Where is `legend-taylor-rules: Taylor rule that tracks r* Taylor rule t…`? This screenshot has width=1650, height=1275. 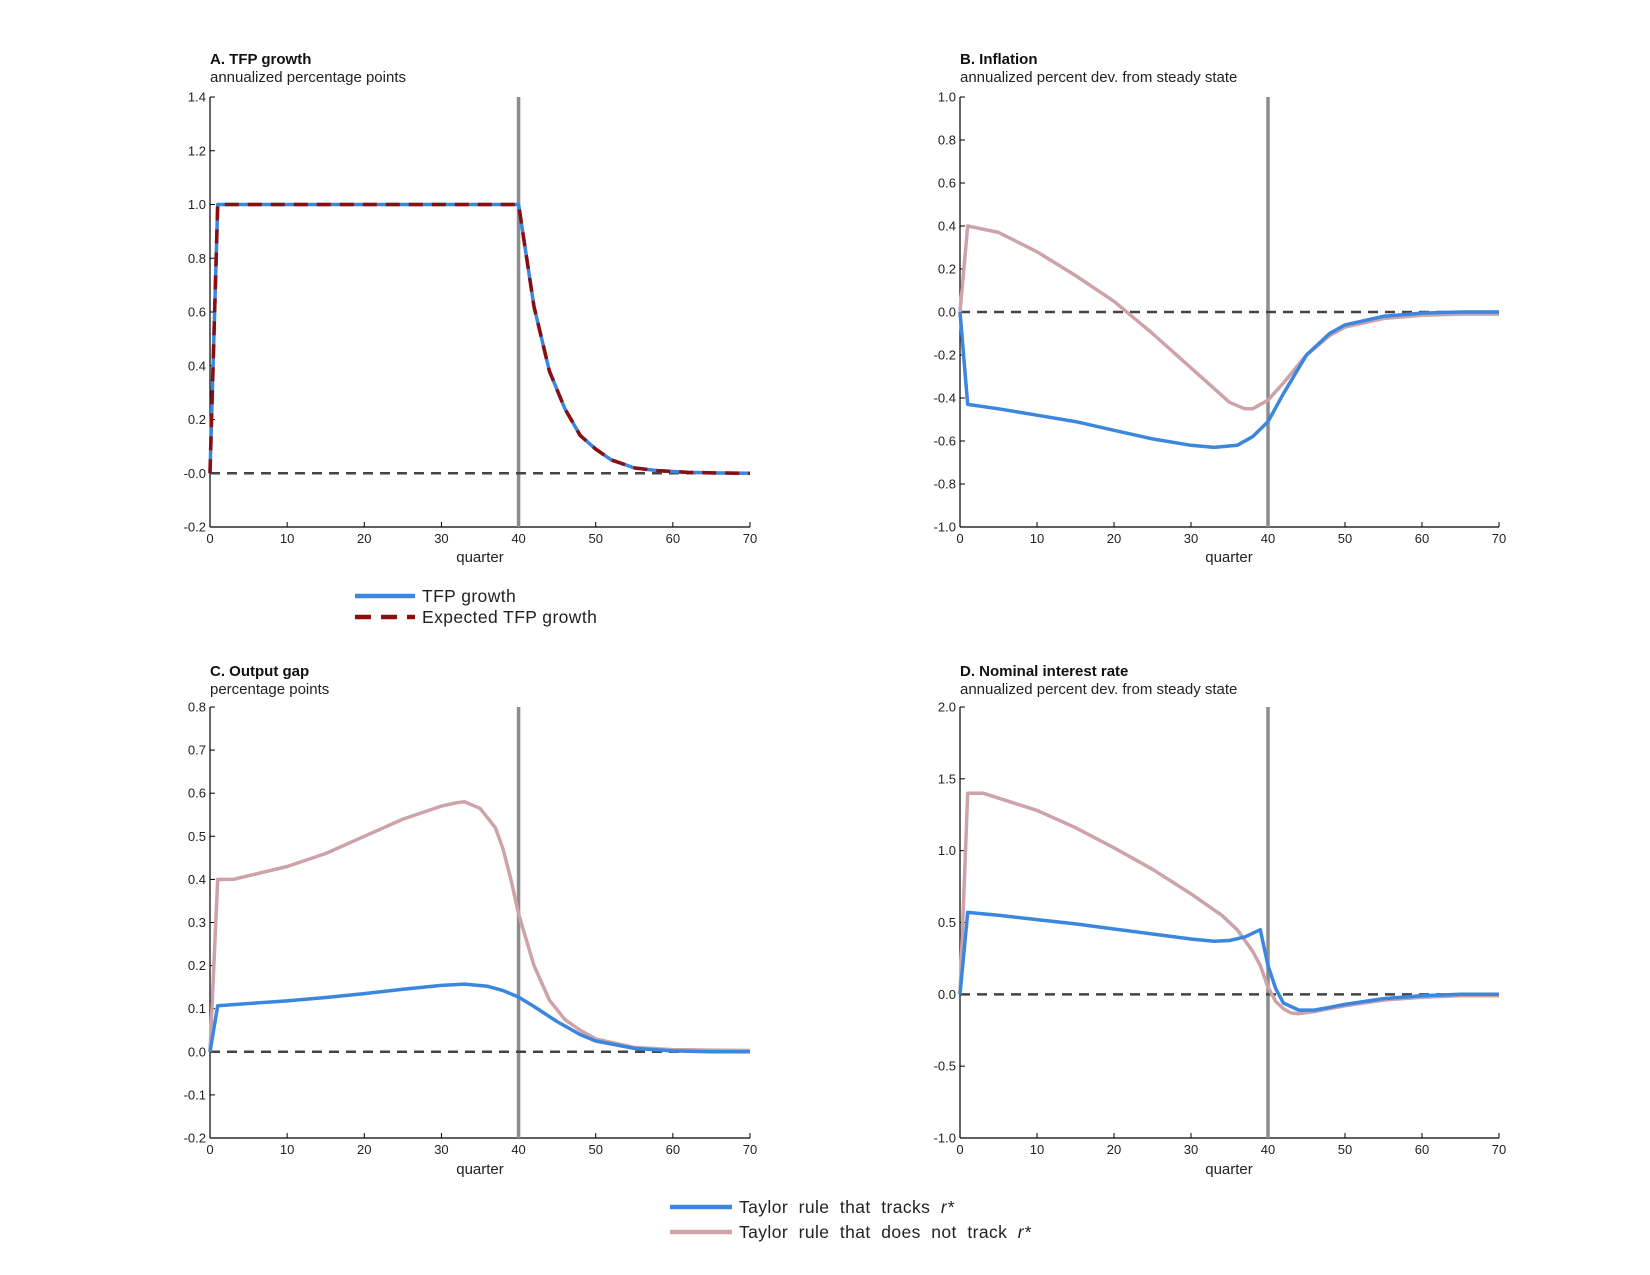
legend-taylor-rules: Taylor rule that tracks r* Taylor rule t… is located at coordinates (851, 1219).